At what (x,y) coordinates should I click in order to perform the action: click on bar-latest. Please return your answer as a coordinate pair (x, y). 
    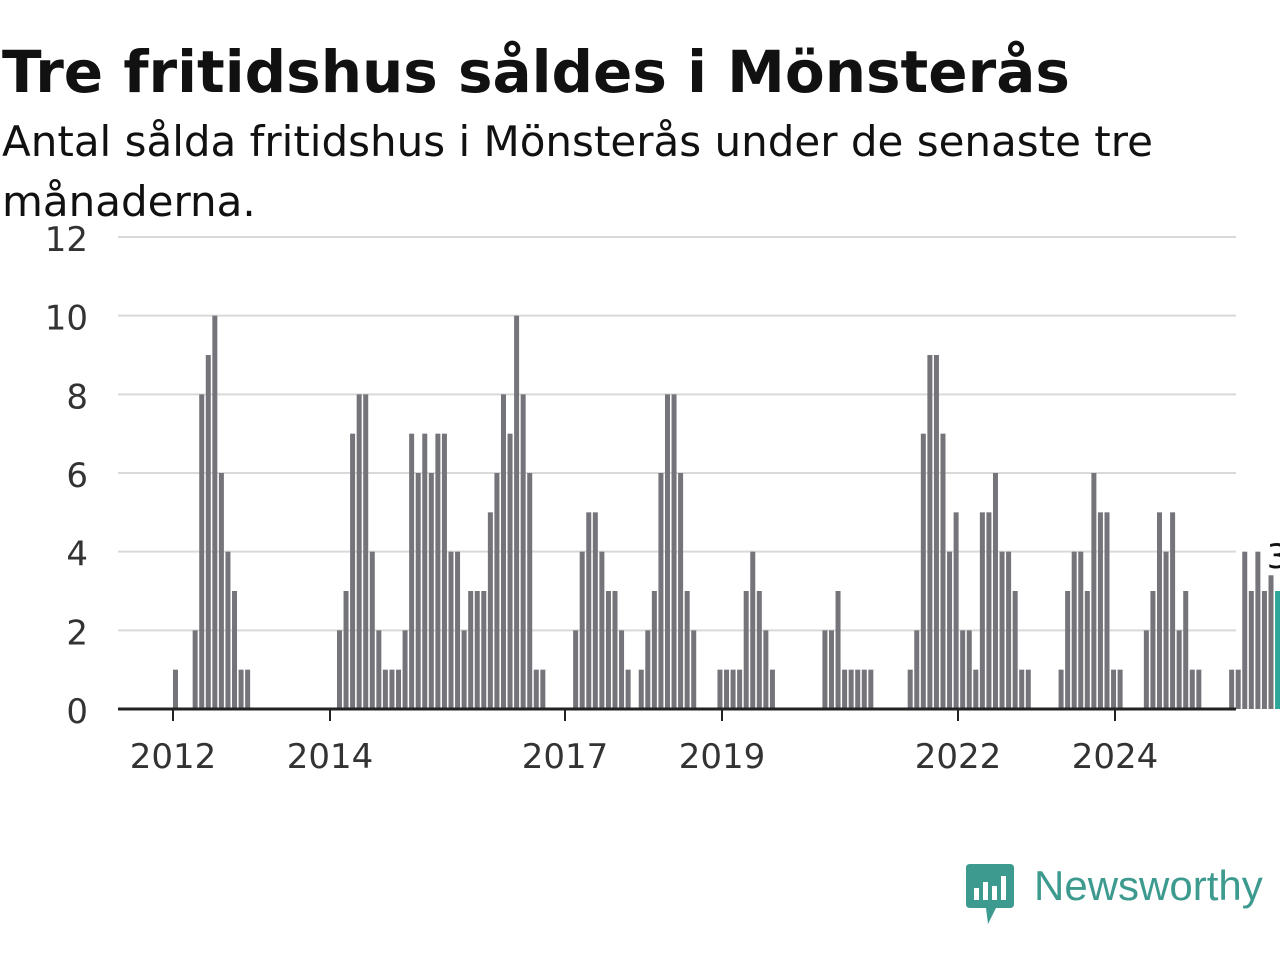
    Looking at the image, I should click on (1277, 650).